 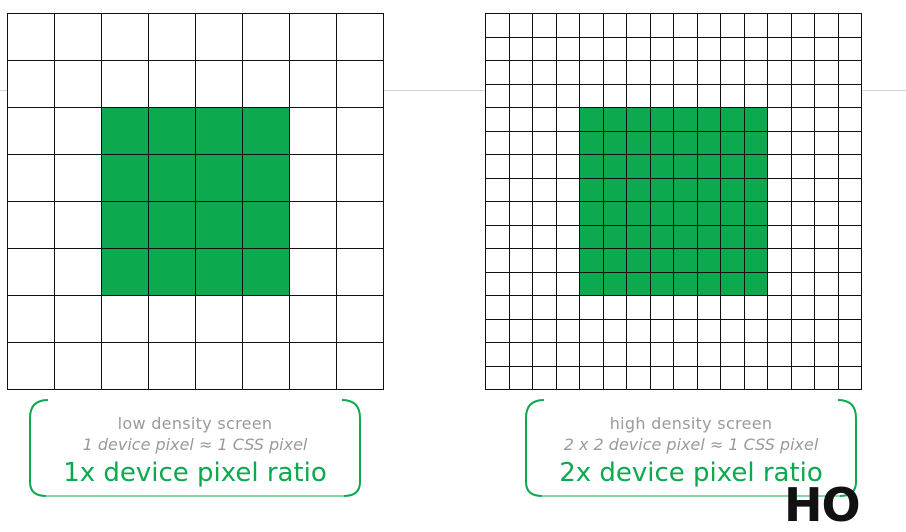 What do you see at coordinates (453, 90) in the screenshot?
I see `horizontal-divider-line` at bounding box center [453, 90].